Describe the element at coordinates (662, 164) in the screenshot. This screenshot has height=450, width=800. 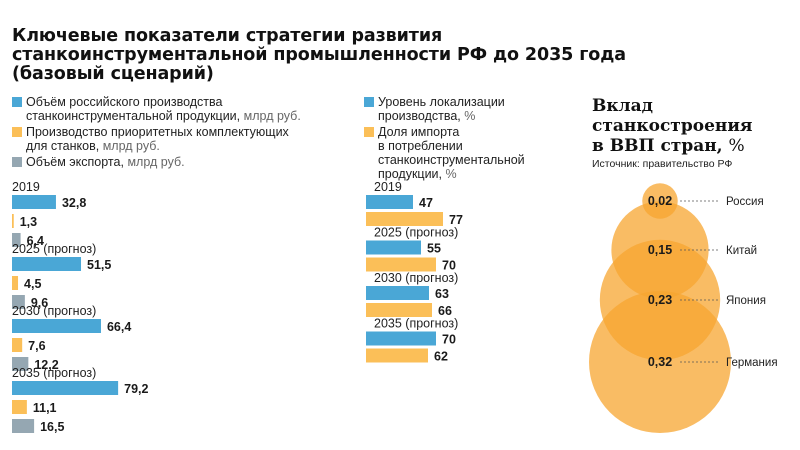
I see `source-note: Источник: правительство РФ` at that location.